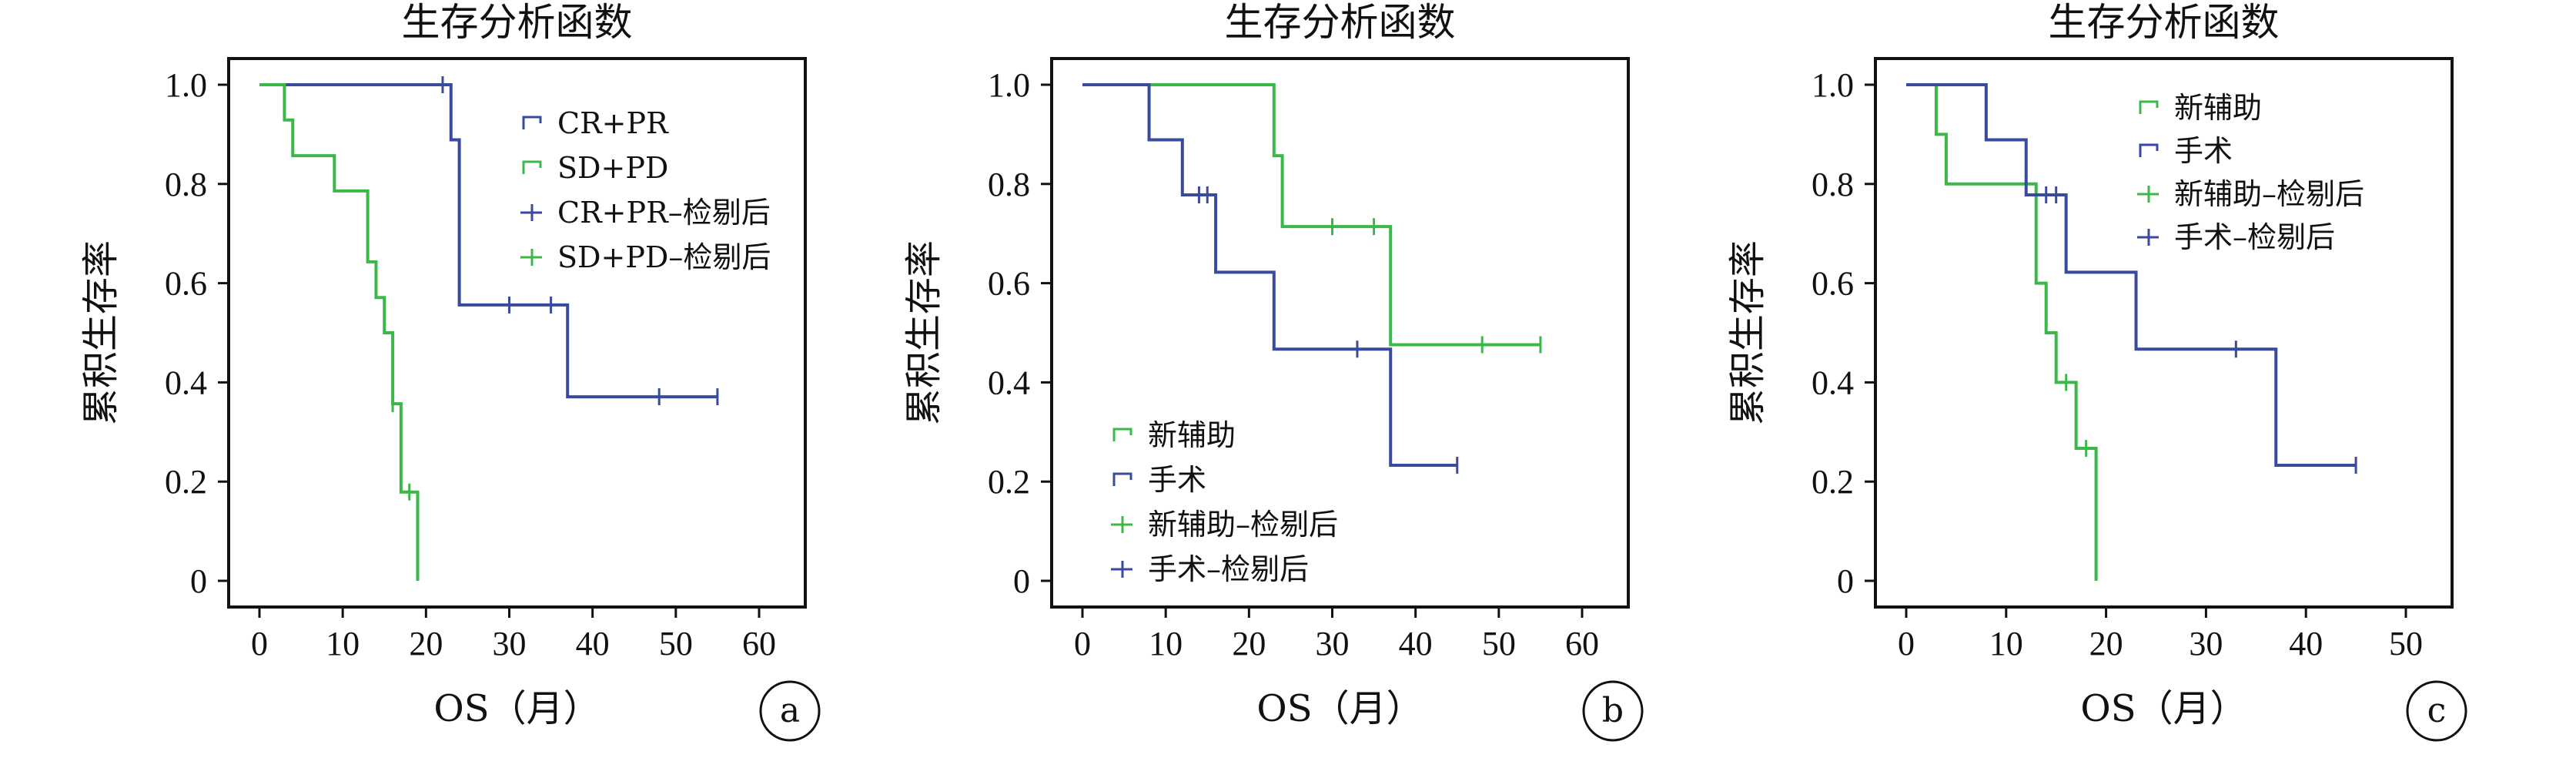 This screenshot has height=758, width=2576. I want to click on panel-label: c, so click(2437, 711).